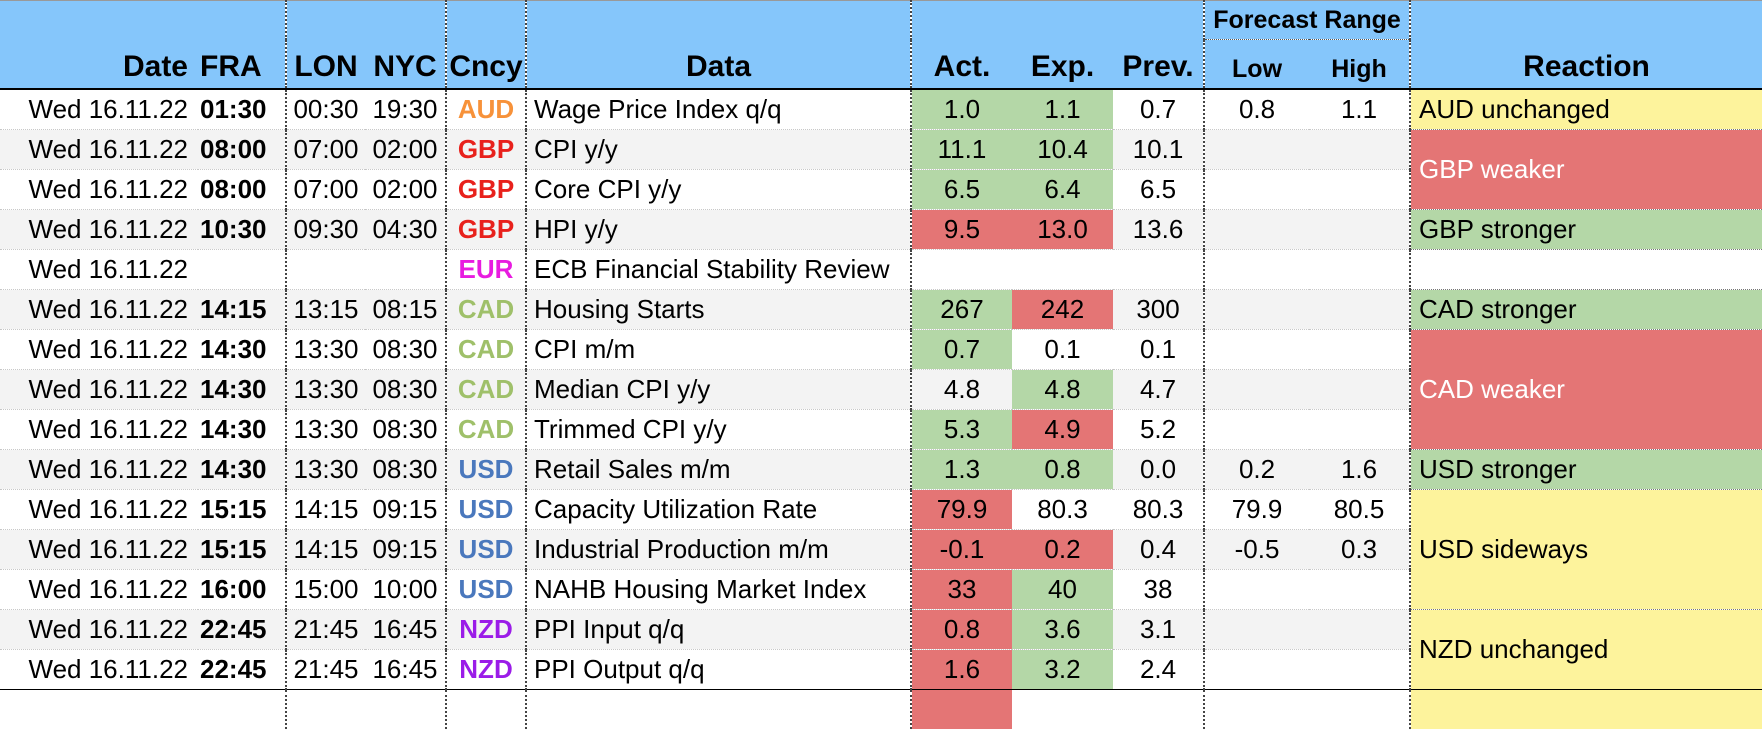 The image size is (1762, 729). I want to click on cell-nyc: 08:15, so click(406, 309).